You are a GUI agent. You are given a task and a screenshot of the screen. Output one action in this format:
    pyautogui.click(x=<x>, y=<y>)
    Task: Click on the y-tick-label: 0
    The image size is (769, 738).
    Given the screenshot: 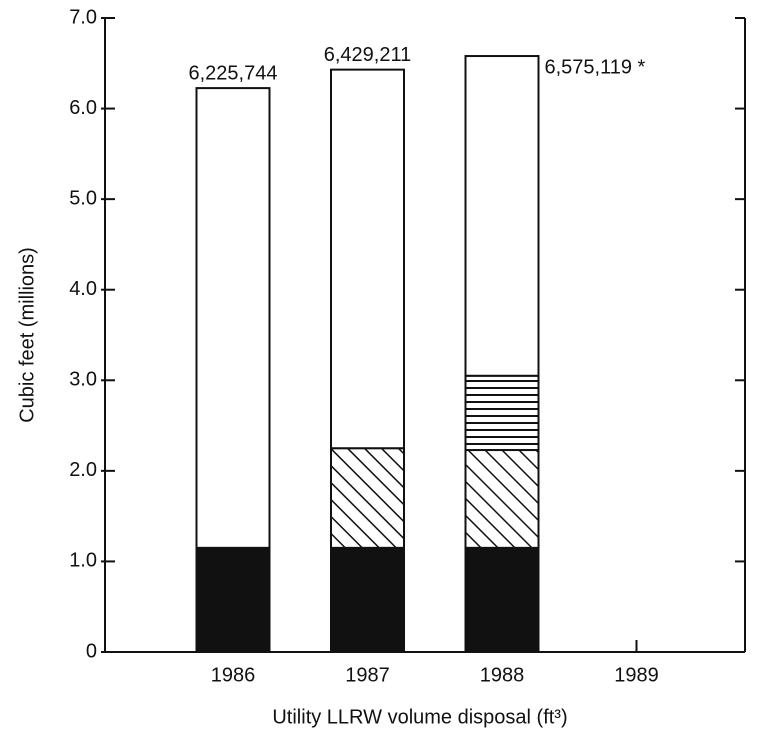 What is the action you would take?
    pyautogui.click(x=91, y=651)
    